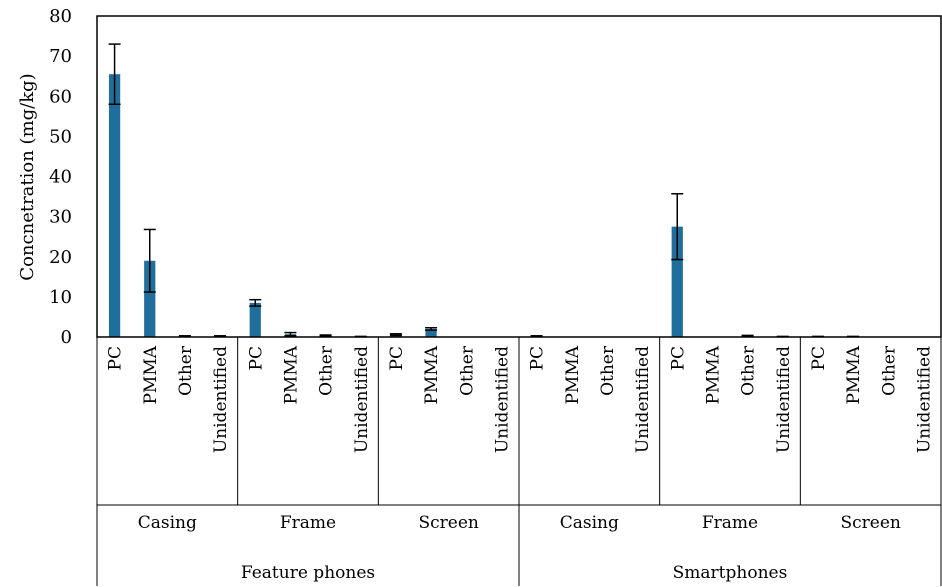 This screenshot has width=942, height=587. What do you see at coordinates (66, 337) in the screenshot?
I see `y-tick-label: 0` at bounding box center [66, 337].